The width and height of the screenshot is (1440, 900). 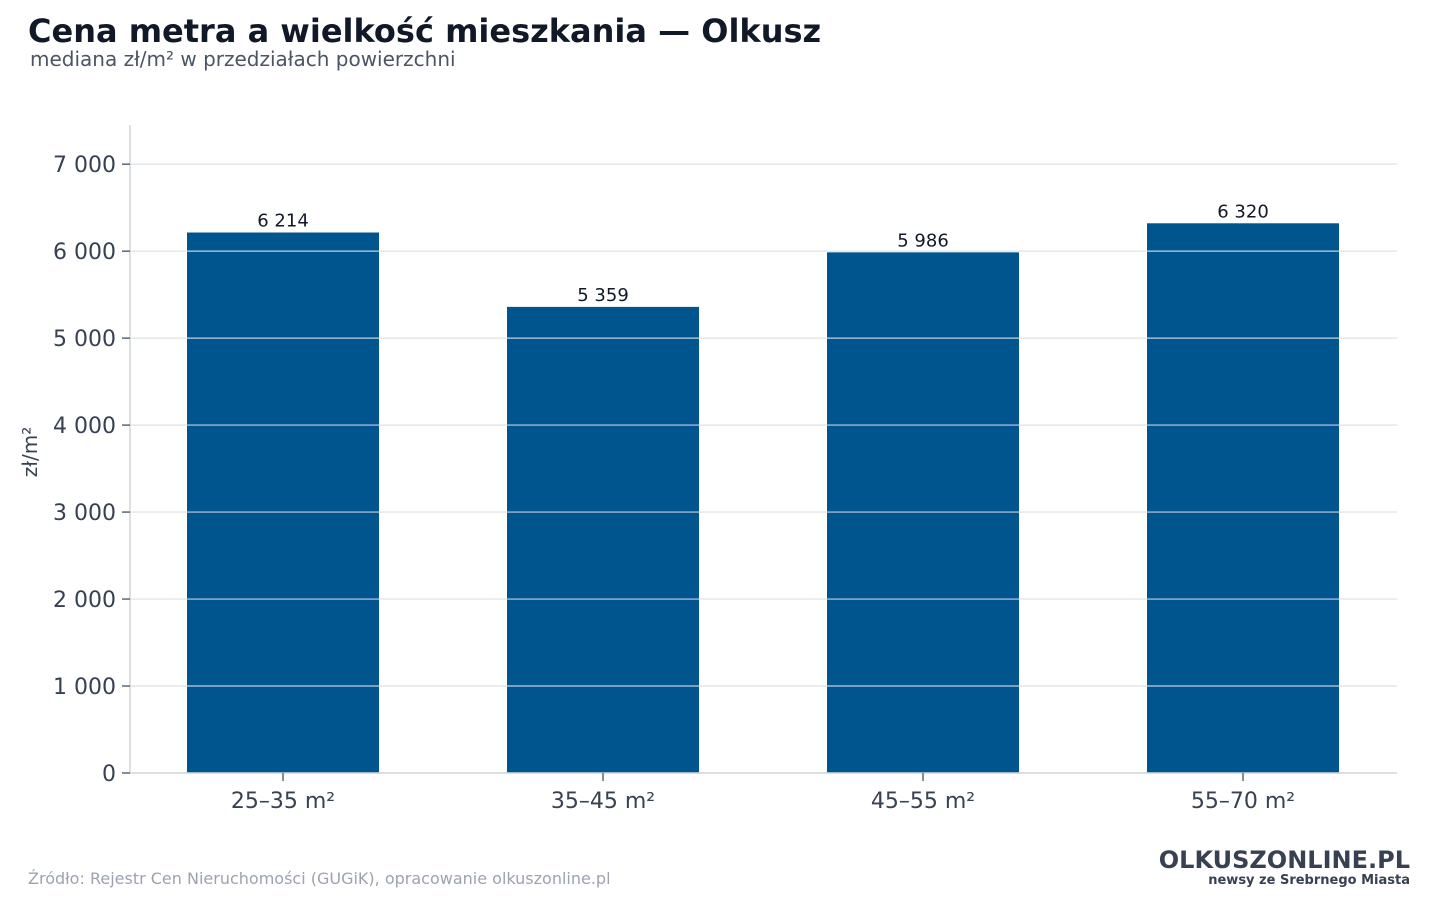 I want to click on data-label: 5 359, so click(x=603, y=295).